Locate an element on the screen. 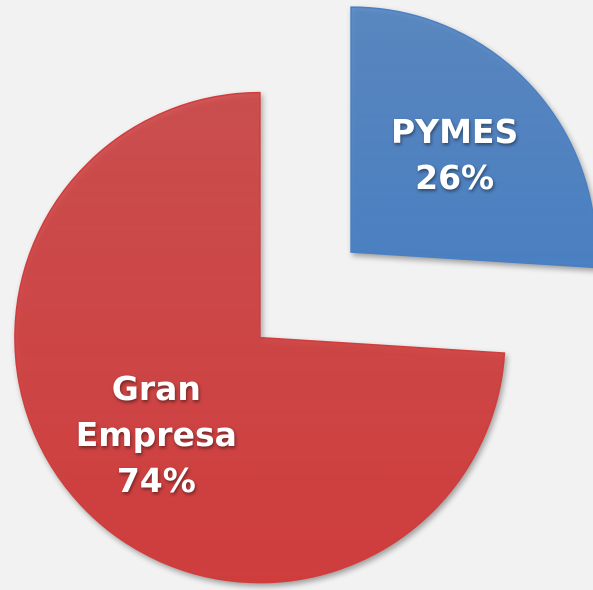  slice-percent: 26% is located at coordinates (455, 177).